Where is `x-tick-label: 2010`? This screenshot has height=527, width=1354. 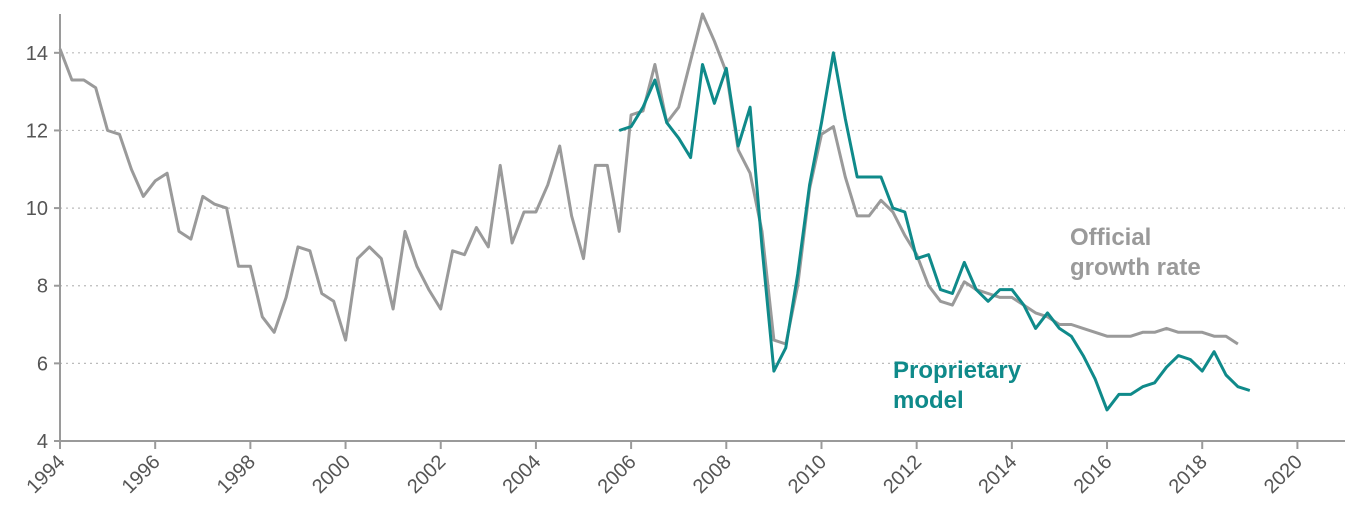 x-tick-label: 2010 is located at coordinates (807, 474).